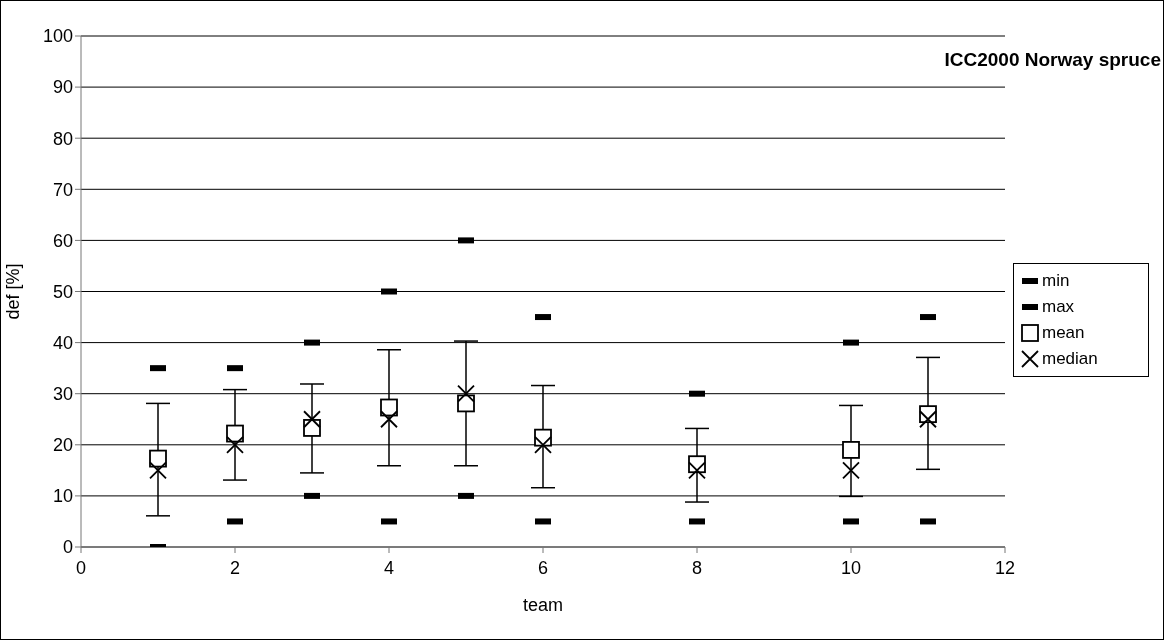 This screenshot has width=1164, height=640. What do you see at coordinates (62, 87) in the screenshot?
I see `y-tick-label: 90` at bounding box center [62, 87].